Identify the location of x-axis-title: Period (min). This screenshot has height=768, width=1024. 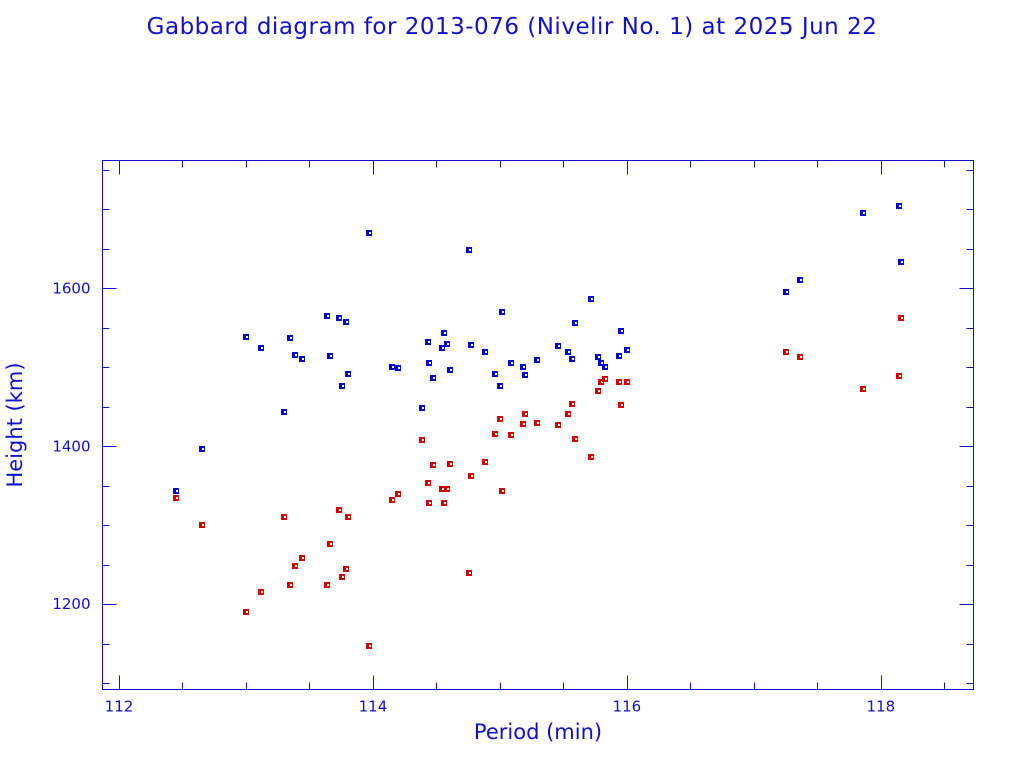
(538, 732).